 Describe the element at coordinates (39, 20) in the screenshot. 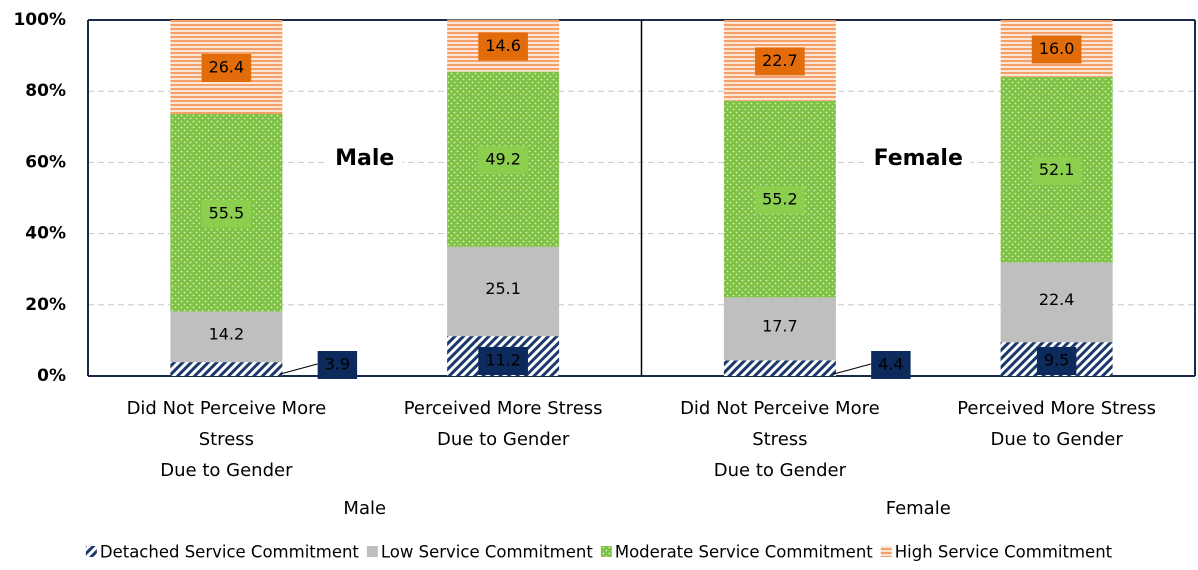

I see `y-tick-label: 100%` at that location.